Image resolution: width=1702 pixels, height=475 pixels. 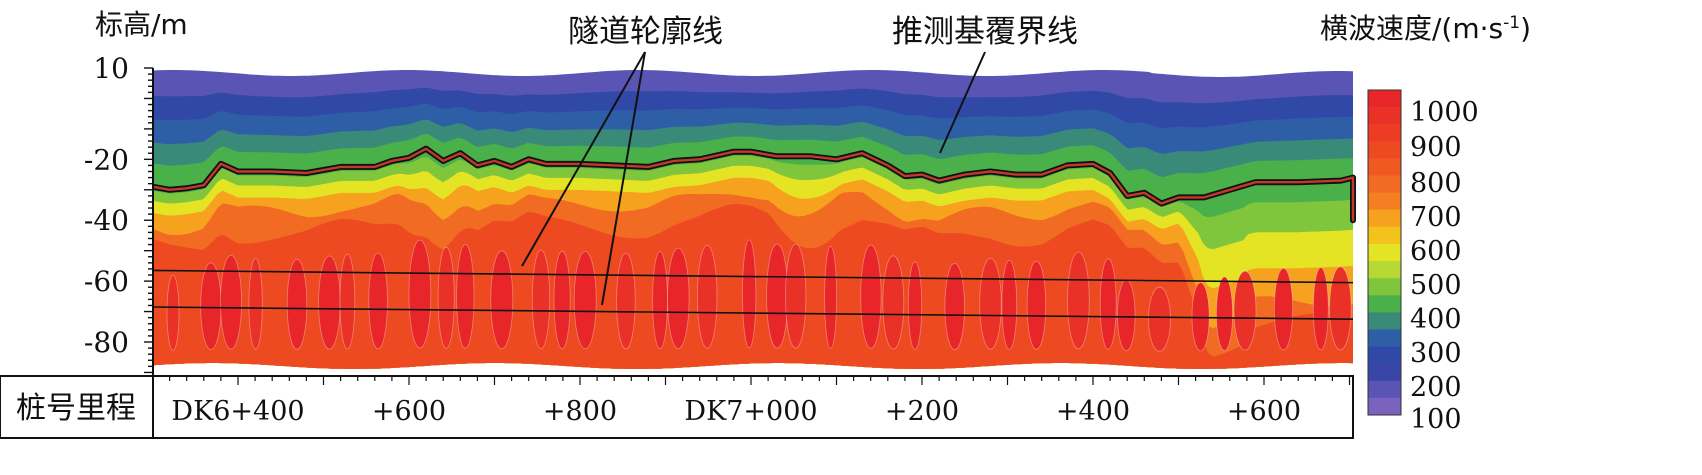 I want to click on colorbar-label: 800, so click(x=1436, y=183).